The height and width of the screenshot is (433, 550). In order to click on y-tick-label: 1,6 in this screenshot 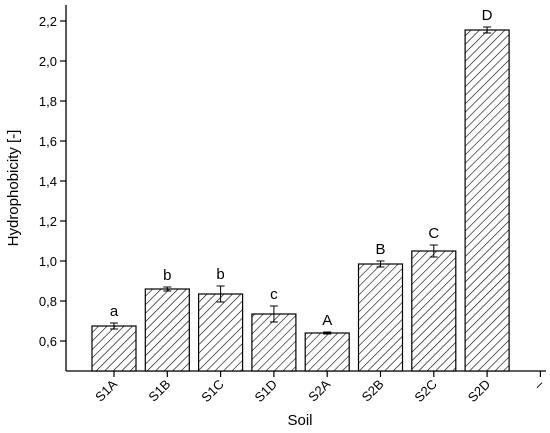, I will do `click(48, 141)`.